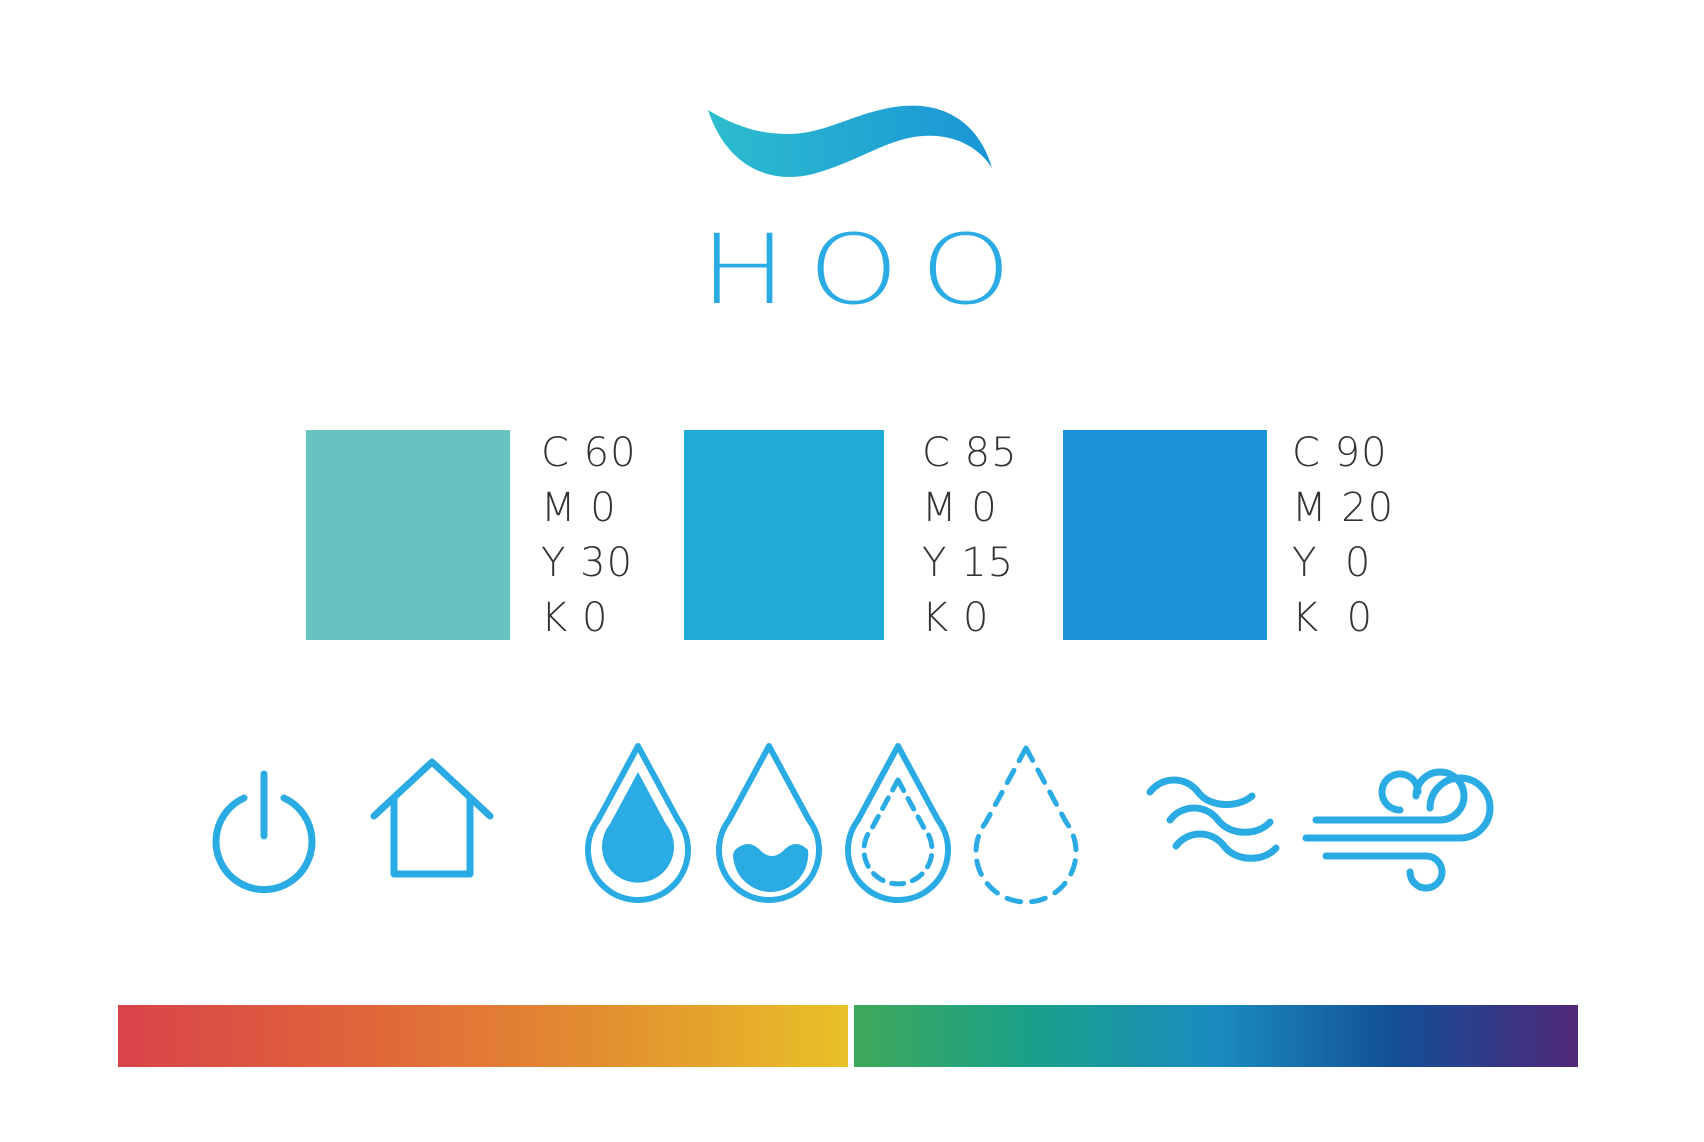 This screenshot has width=1704, height=1142. Describe the element at coordinates (1216, 1036) in the screenshot. I see `spectrum-bar-cool` at that location.